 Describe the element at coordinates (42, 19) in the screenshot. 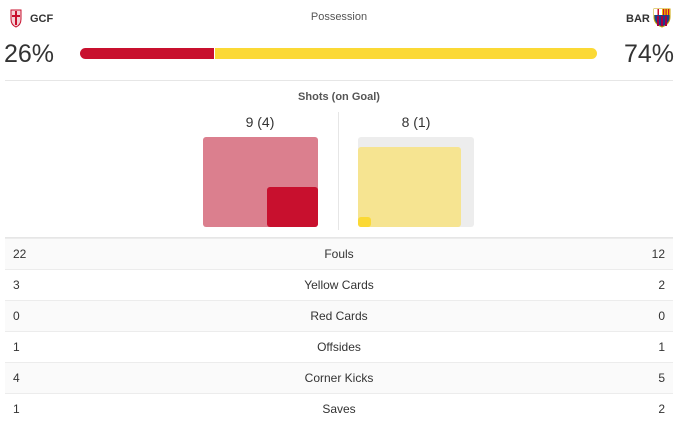

I see `home-team-abbr: GCF` at that location.